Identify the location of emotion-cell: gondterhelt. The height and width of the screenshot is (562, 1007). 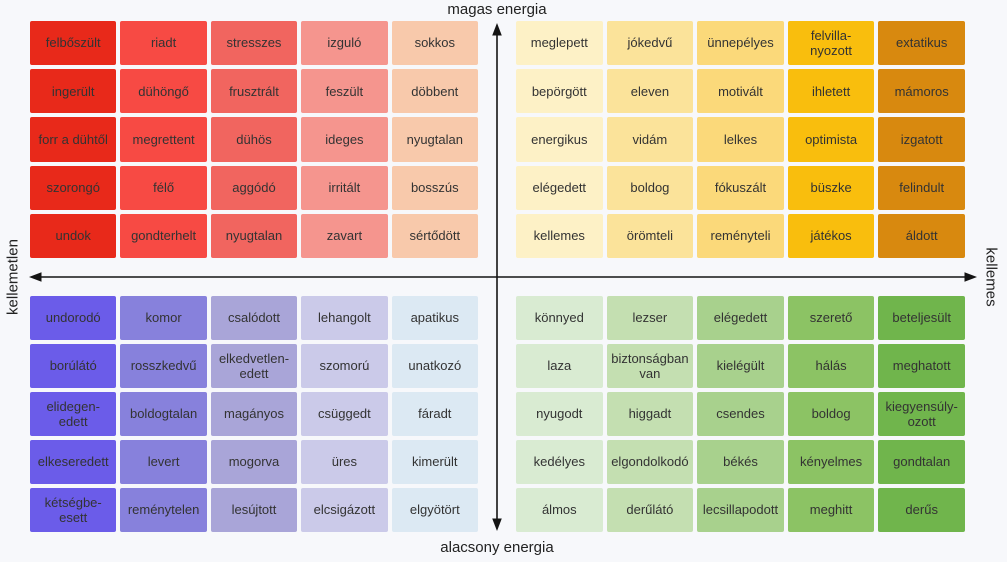
(163, 235).